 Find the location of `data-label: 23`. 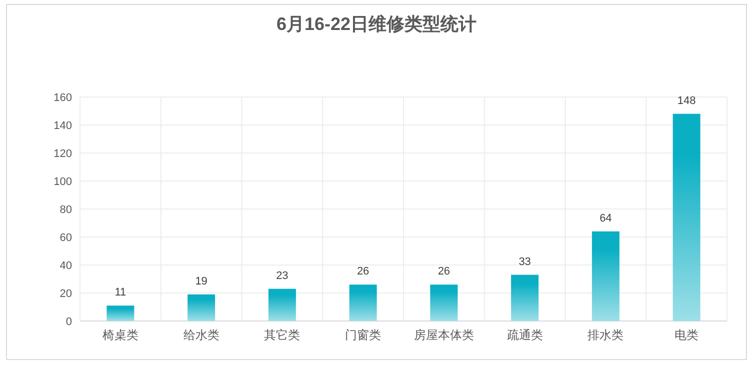

data-label: 23 is located at coordinates (282, 276).